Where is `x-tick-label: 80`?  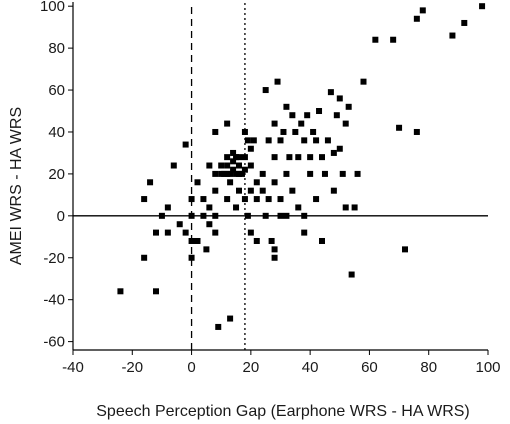
x-tick-label: 80 is located at coordinates (428, 367).